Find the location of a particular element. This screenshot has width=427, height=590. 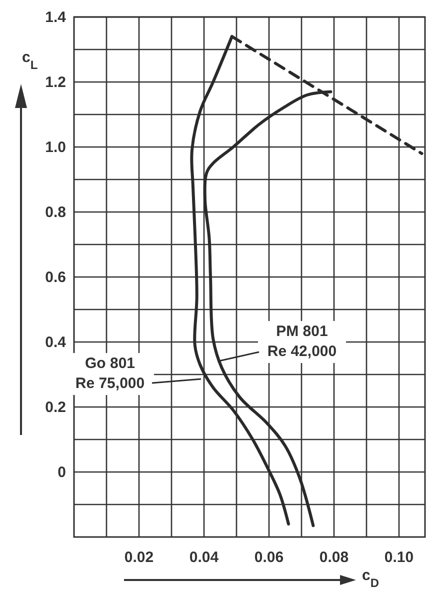

y-tick-label: 0.8 is located at coordinates (55, 212).